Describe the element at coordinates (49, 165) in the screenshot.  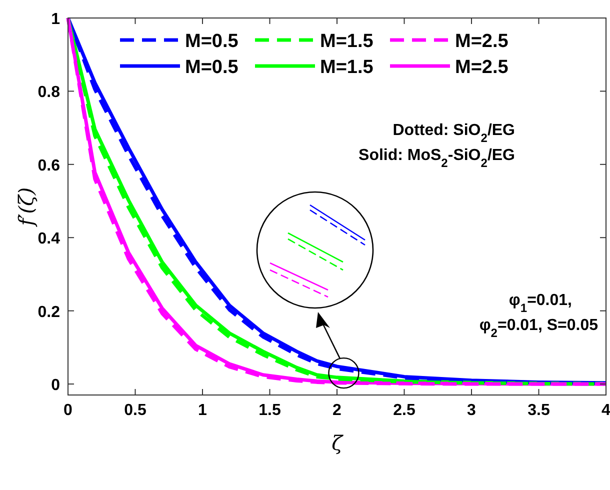
I see `y-tick-label: 0.6` at that location.